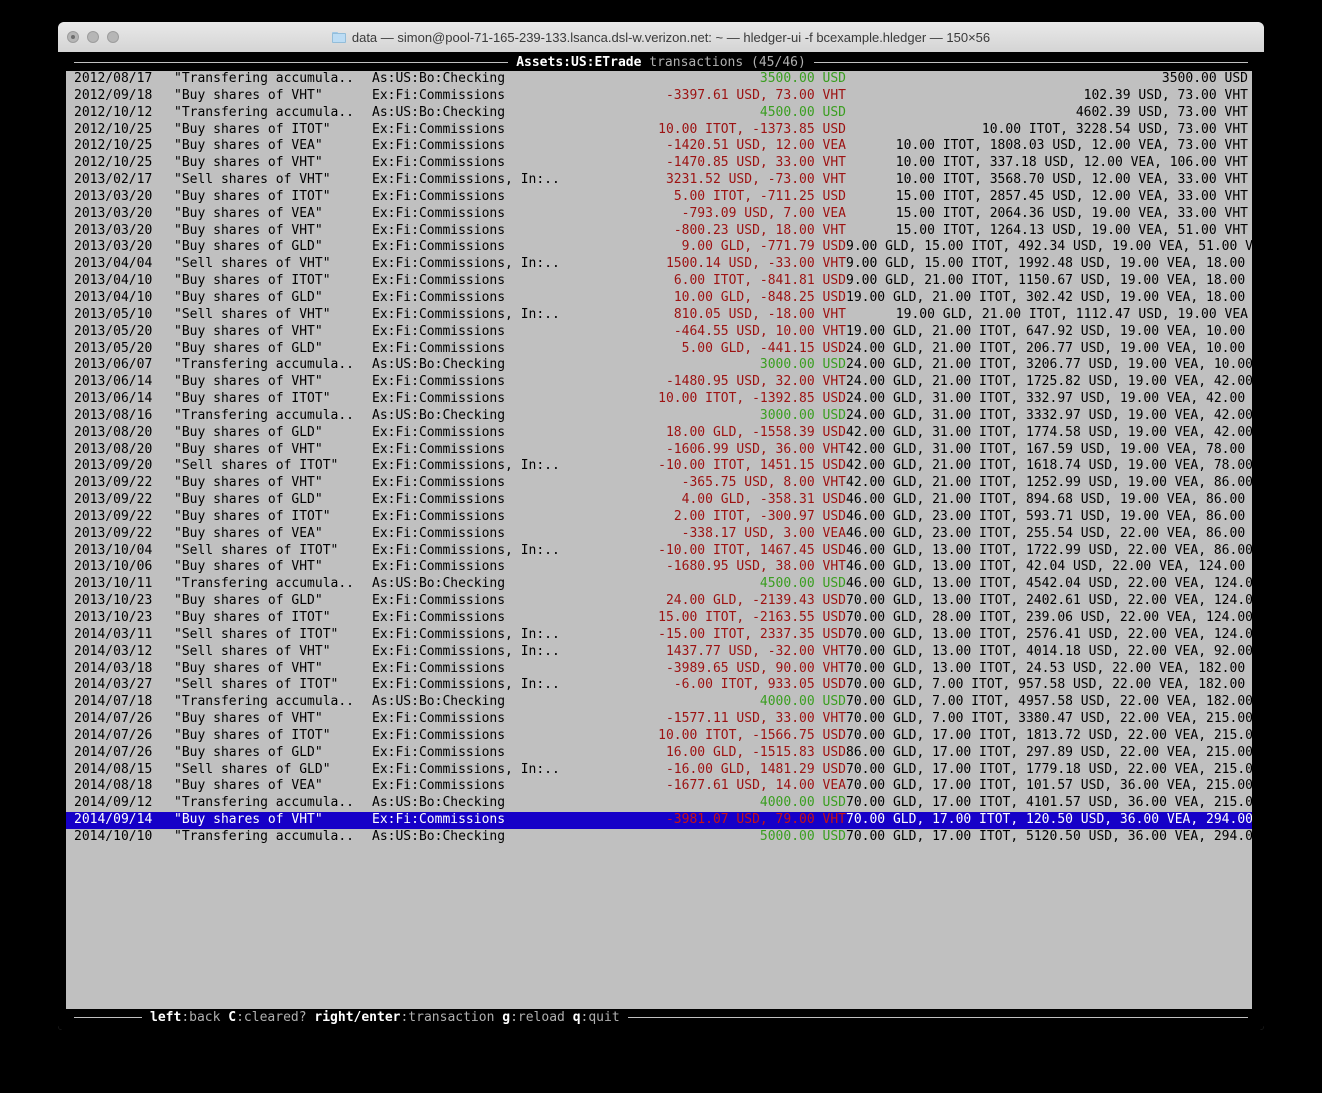 This screenshot has width=1322, height=1093. Describe the element at coordinates (357, 1017) in the screenshot. I see `status-key-right-enter: right/enter` at that location.